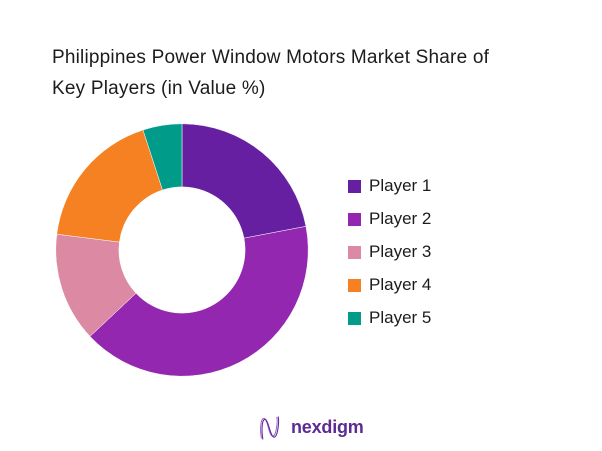 This screenshot has width=602, height=451. I want to click on legend-item: Player 3, so click(389, 252).